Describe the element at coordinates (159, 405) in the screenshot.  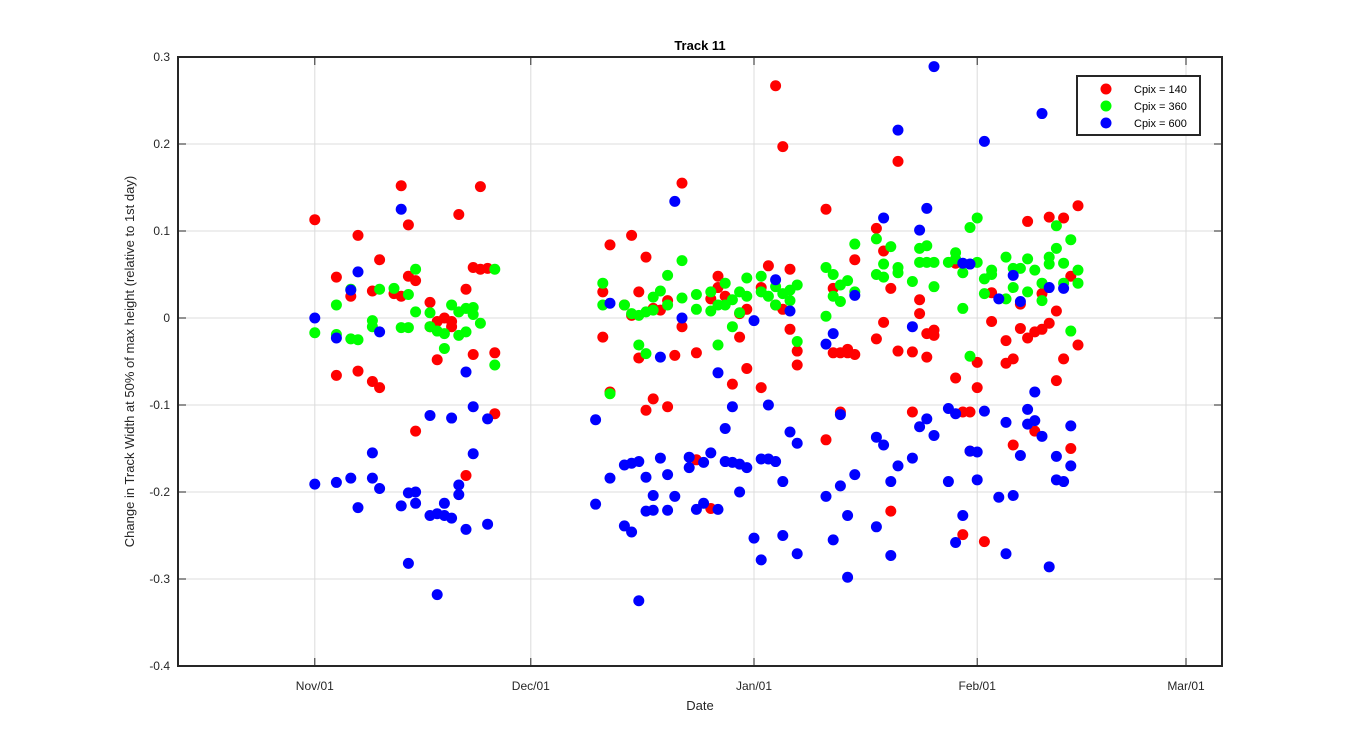
I see `y-tick-label: -0.1` at that location.